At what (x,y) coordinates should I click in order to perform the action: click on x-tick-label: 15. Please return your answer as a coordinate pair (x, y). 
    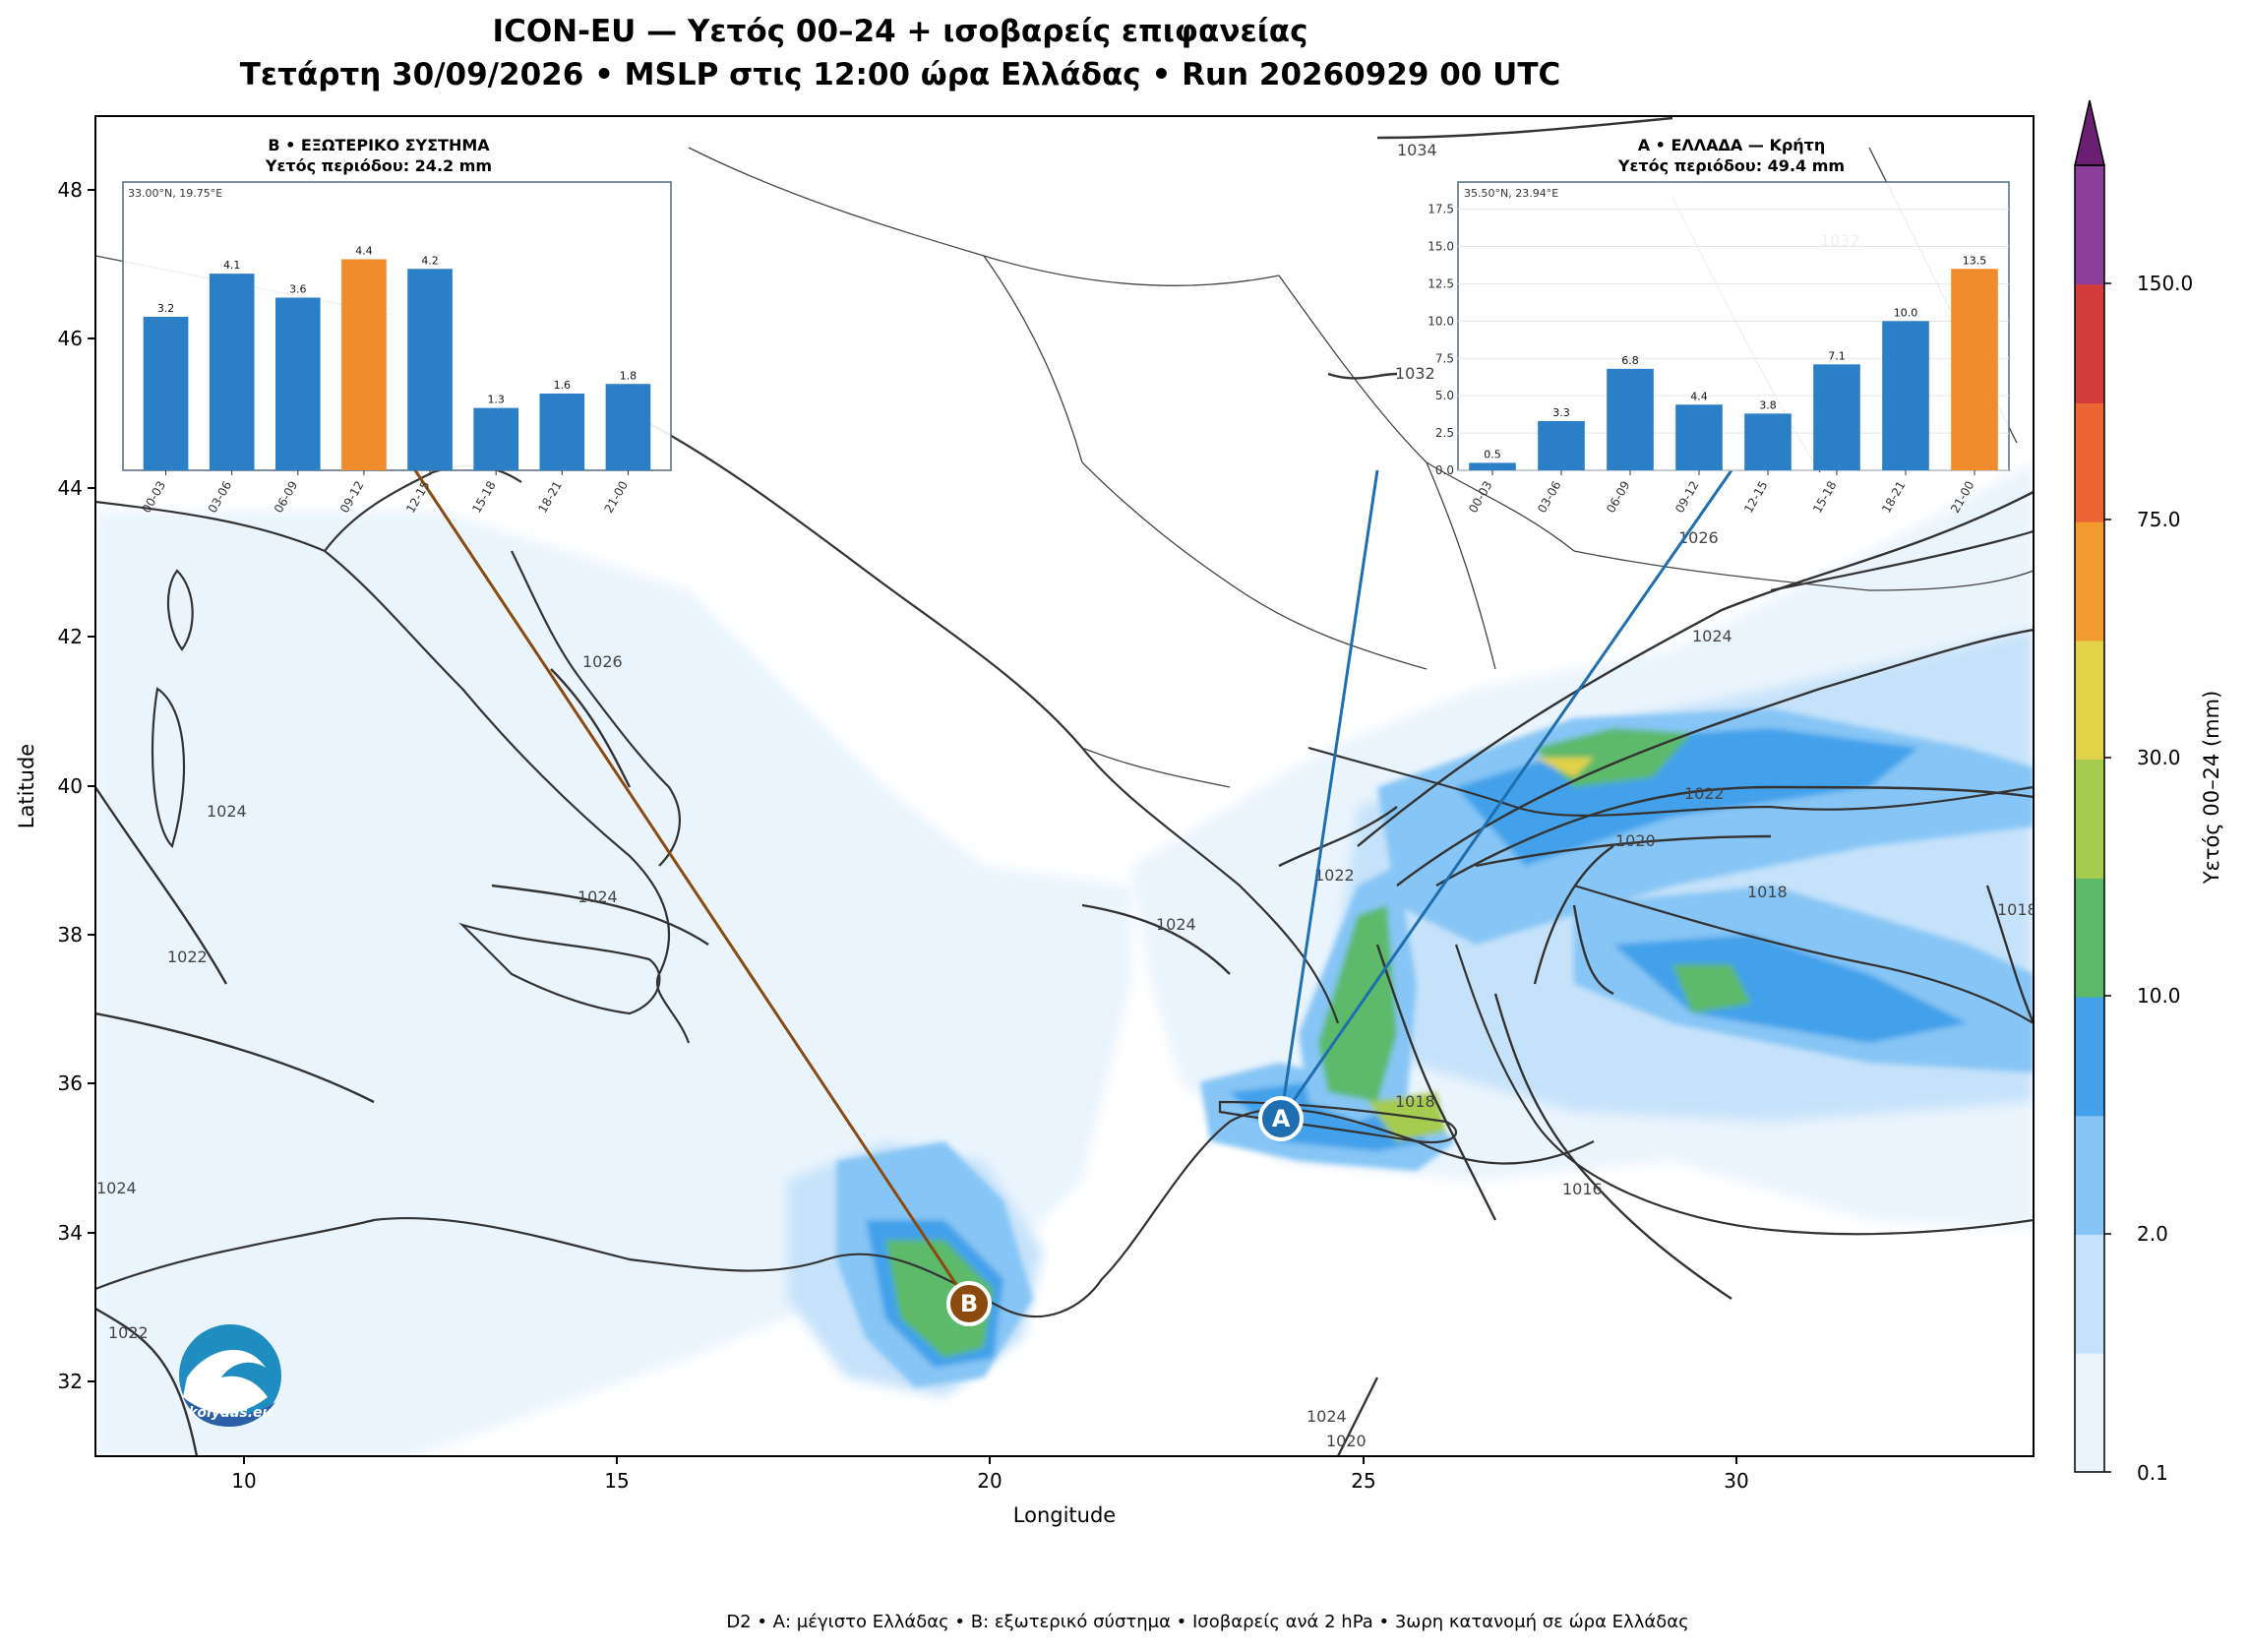
    Looking at the image, I should click on (617, 1481).